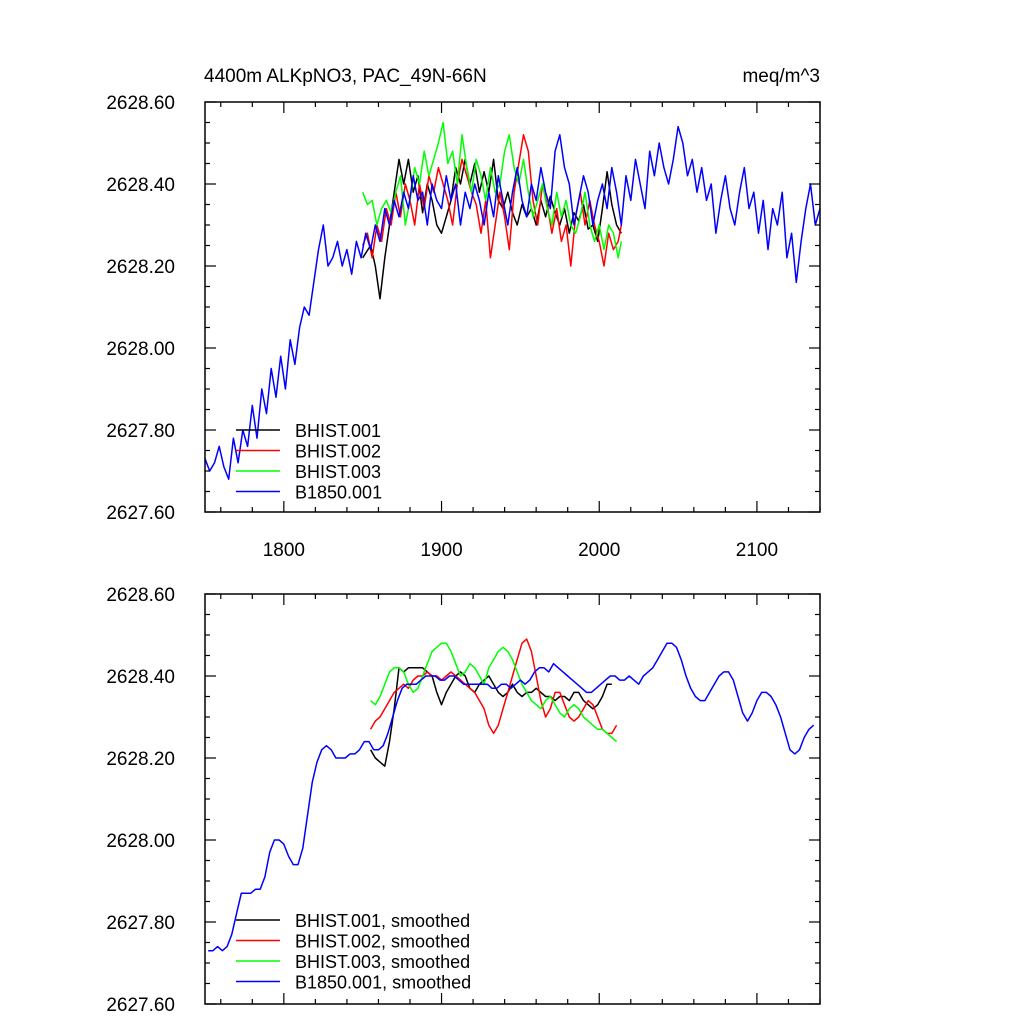 The width and height of the screenshot is (1024, 1024). What do you see at coordinates (781, 76) in the screenshot?
I see `chart-units: meq/m^3` at bounding box center [781, 76].